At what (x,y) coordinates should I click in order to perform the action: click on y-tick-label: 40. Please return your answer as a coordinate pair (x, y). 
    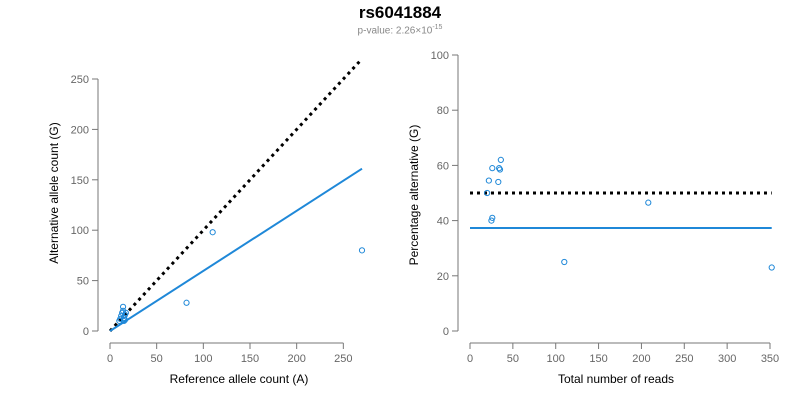
    Looking at the image, I should click on (443, 222).